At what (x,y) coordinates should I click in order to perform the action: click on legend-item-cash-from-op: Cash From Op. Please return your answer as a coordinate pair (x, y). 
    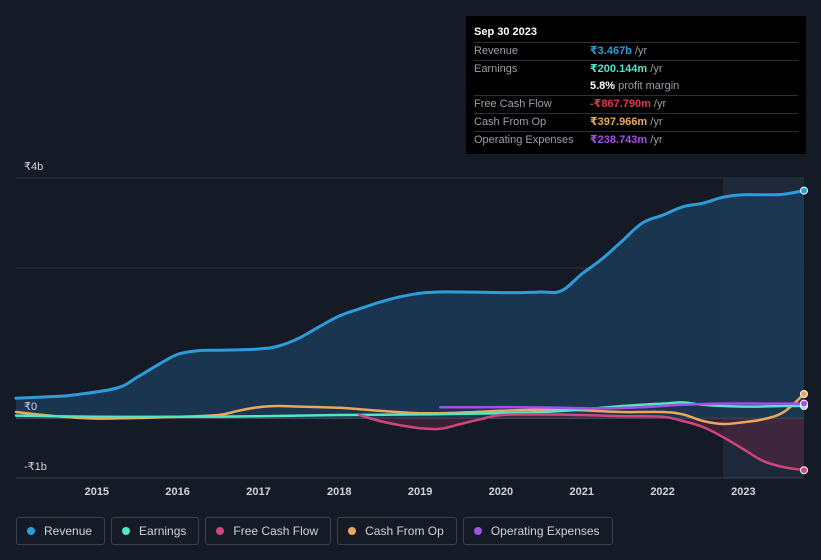
    Looking at the image, I should click on (397, 531).